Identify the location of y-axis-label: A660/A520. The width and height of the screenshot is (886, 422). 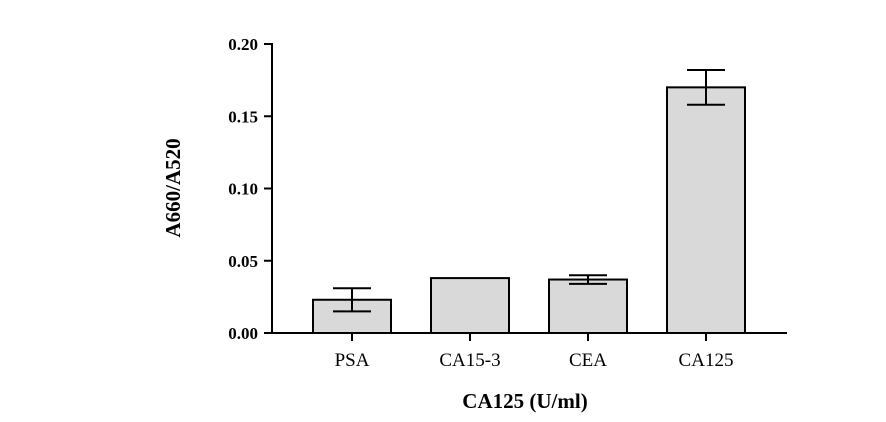
(173, 187).